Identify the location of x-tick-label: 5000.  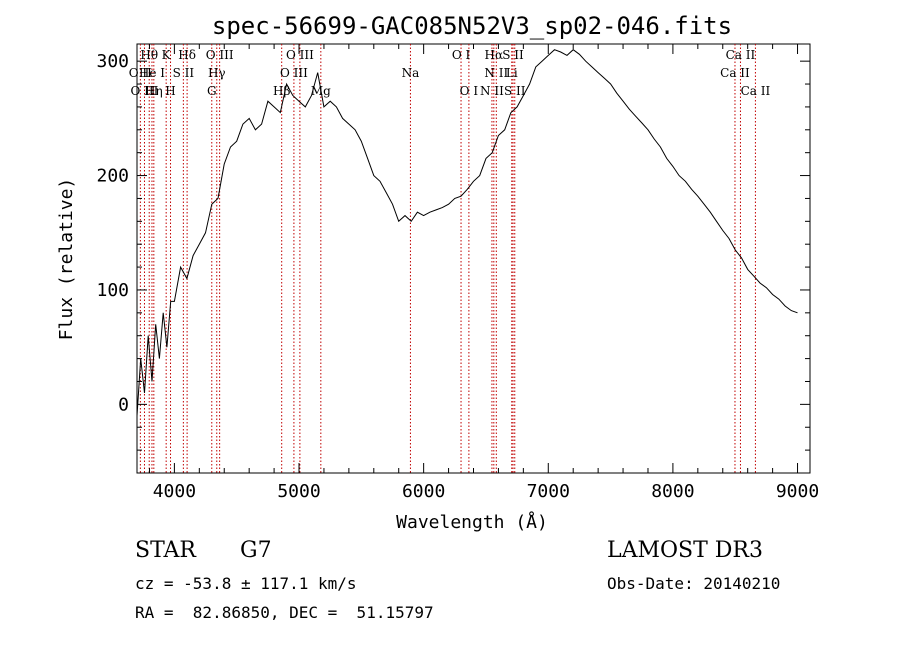
(298, 491).